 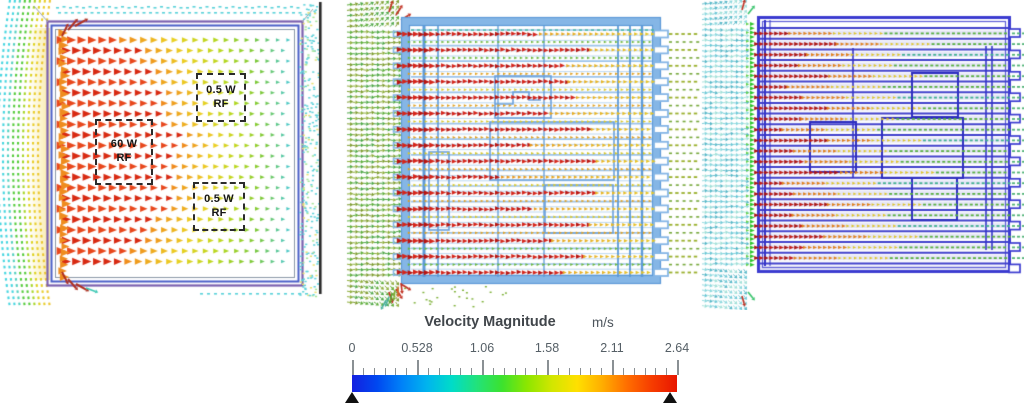 What do you see at coordinates (490, 322) in the screenshot?
I see `legend-title: Velocity Magnitude` at bounding box center [490, 322].